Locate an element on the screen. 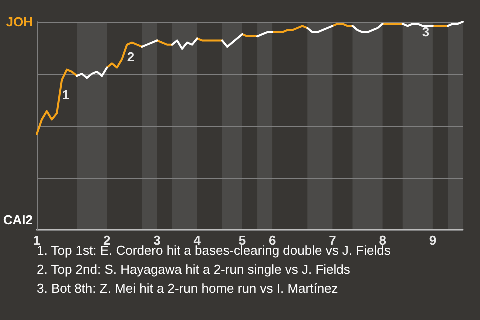 Image resolution: width=480 pixels, height=320 pixels. x-tick-label: 9 is located at coordinates (433, 240).